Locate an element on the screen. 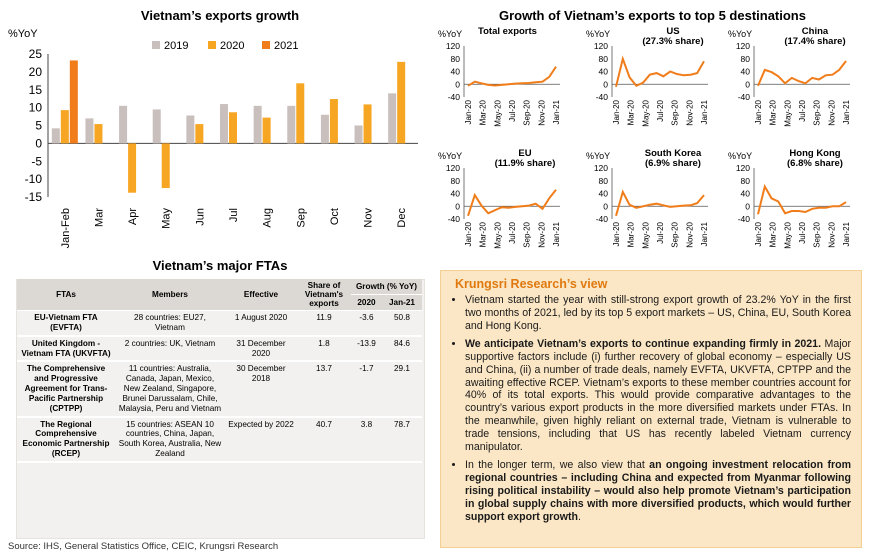 The height and width of the screenshot is (560, 870). y-tick-label: 15 is located at coordinates (36, 90).